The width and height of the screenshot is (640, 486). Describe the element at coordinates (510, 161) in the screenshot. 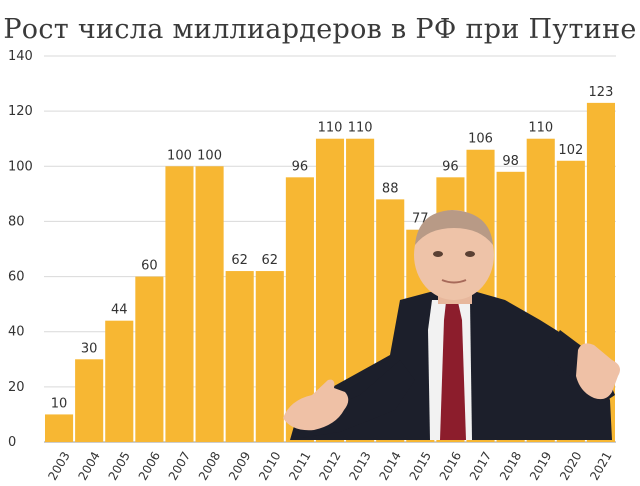

I see `data-label-2018: 98` at that location.